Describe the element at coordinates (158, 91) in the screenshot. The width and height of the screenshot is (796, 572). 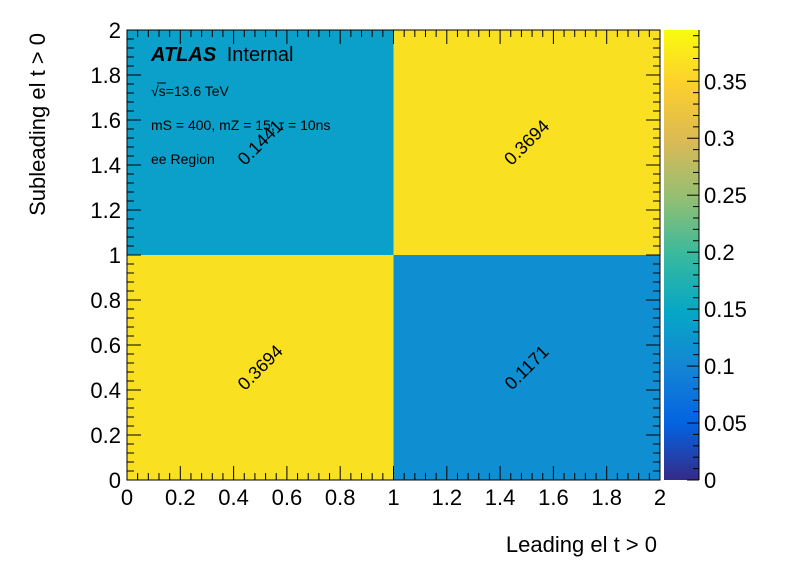
I see `sqrt-s: √s` at that location.